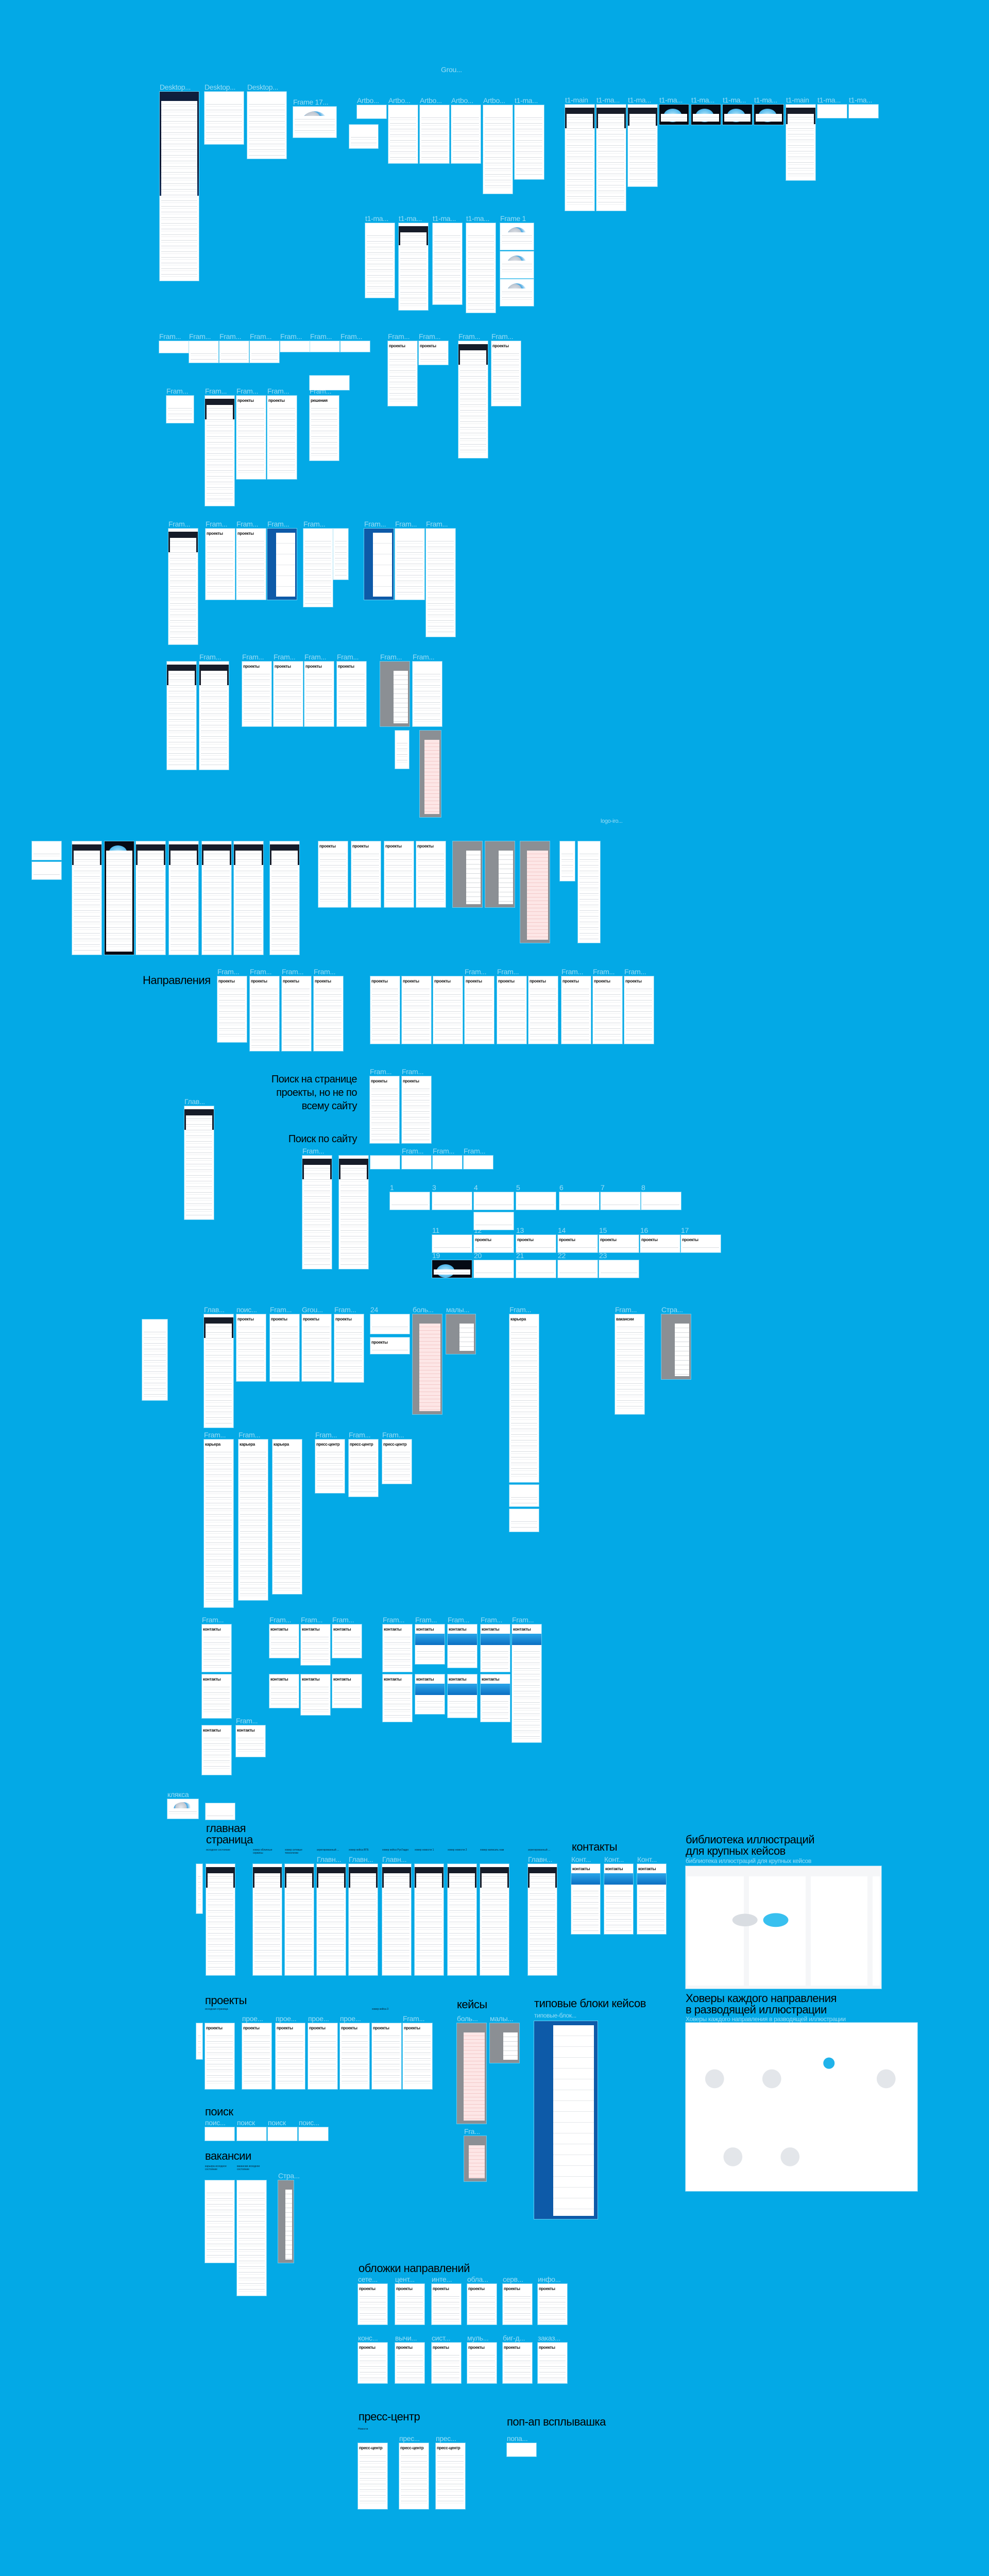  Describe the element at coordinates (562, 1255) in the screenshot. I see `frame-label: 22` at that location.